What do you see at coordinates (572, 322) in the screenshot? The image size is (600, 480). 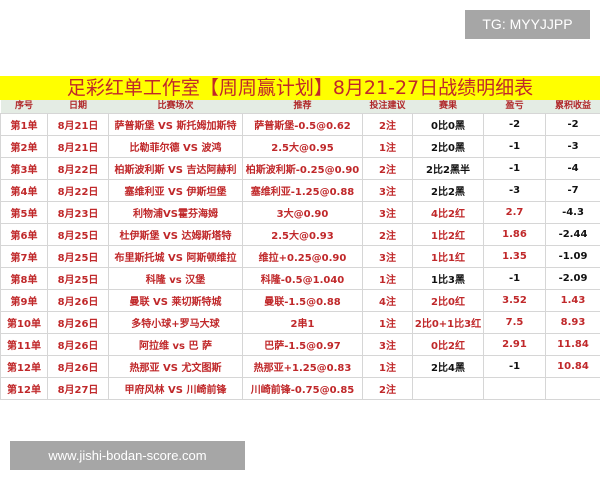 I see `cell-cumulative: 8.93` at bounding box center [572, 322].